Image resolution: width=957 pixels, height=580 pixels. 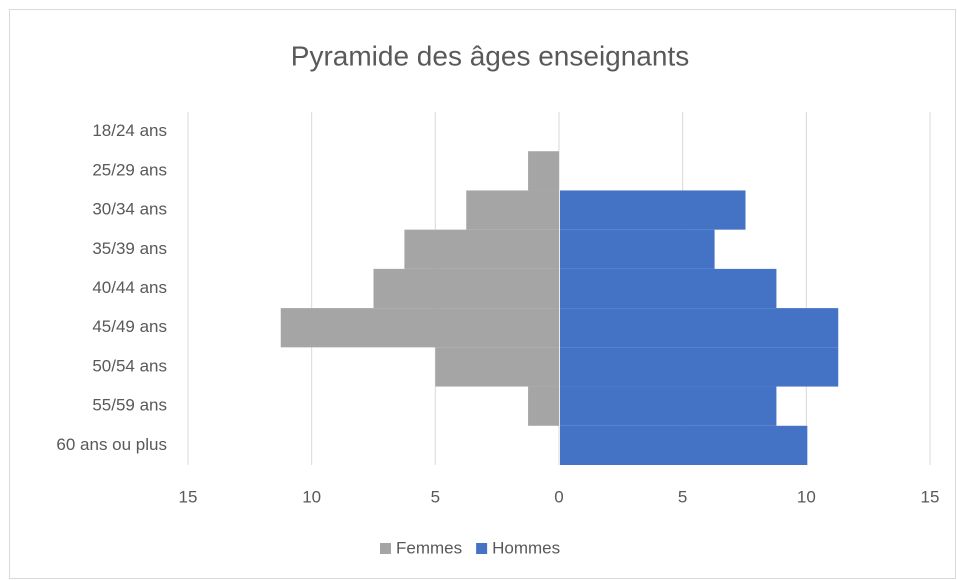 I want to click on y-tick-label: 18/24 ans, so click(x=129, y=130).